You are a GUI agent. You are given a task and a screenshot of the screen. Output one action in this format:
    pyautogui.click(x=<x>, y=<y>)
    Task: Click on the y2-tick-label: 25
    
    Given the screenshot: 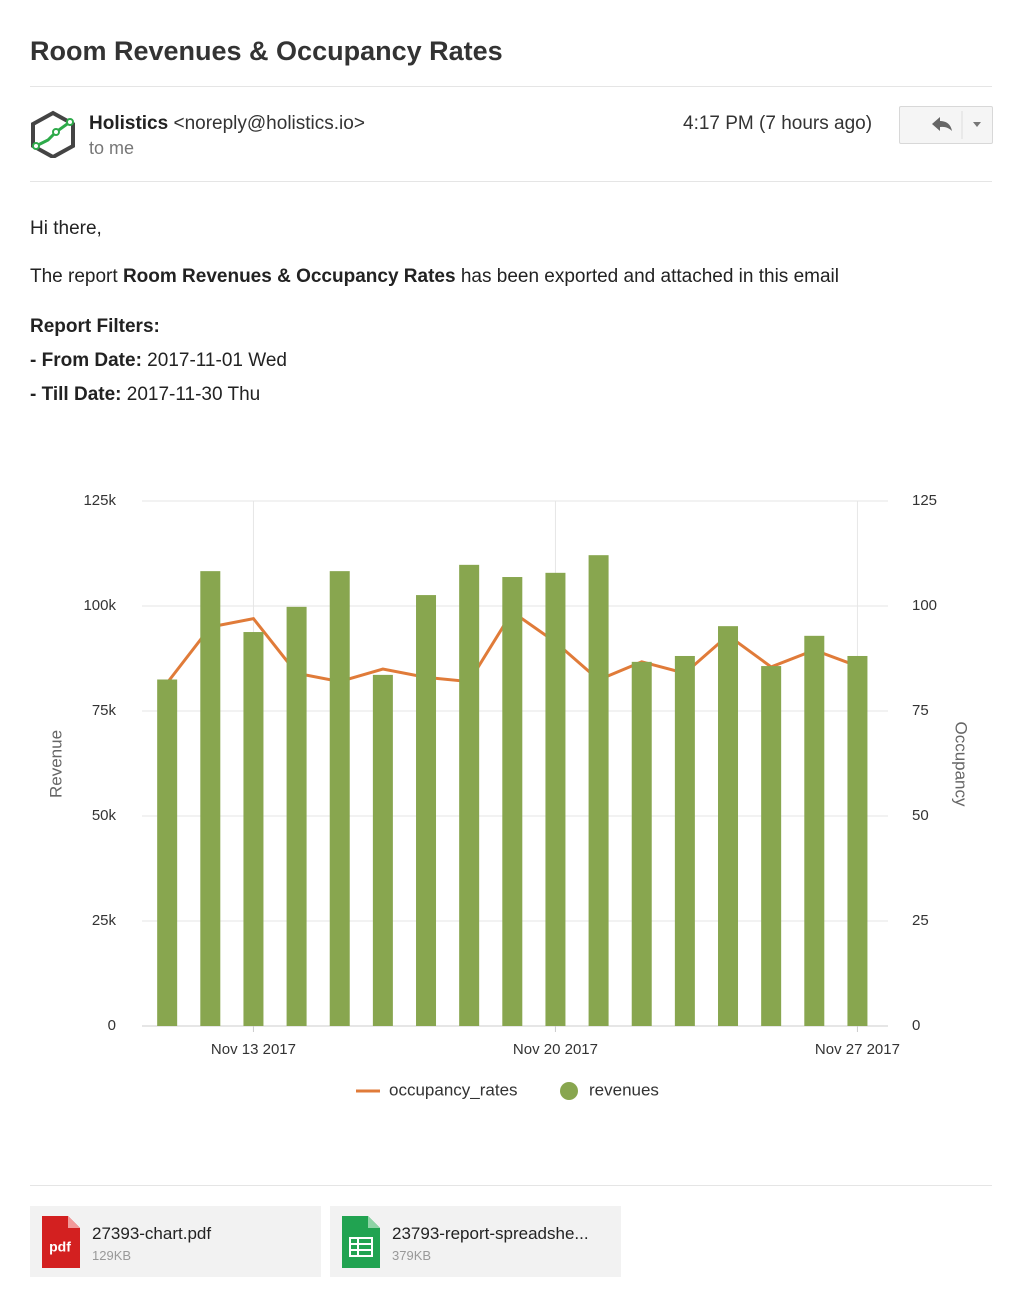 What is the action you would take?
    pyautogui.click(x=920, y=920)
    